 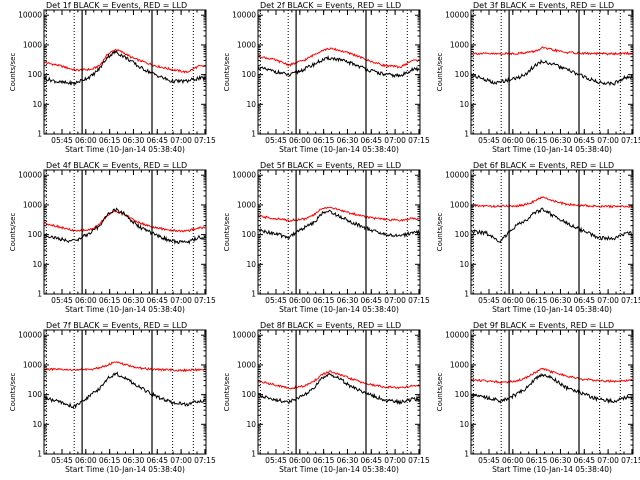 What do you see at coordinates (543, 165) in the screenshot?
I see `panel-title: Det 6f BLACK = Events, RED = LLD` at bounding box center [543, 165].